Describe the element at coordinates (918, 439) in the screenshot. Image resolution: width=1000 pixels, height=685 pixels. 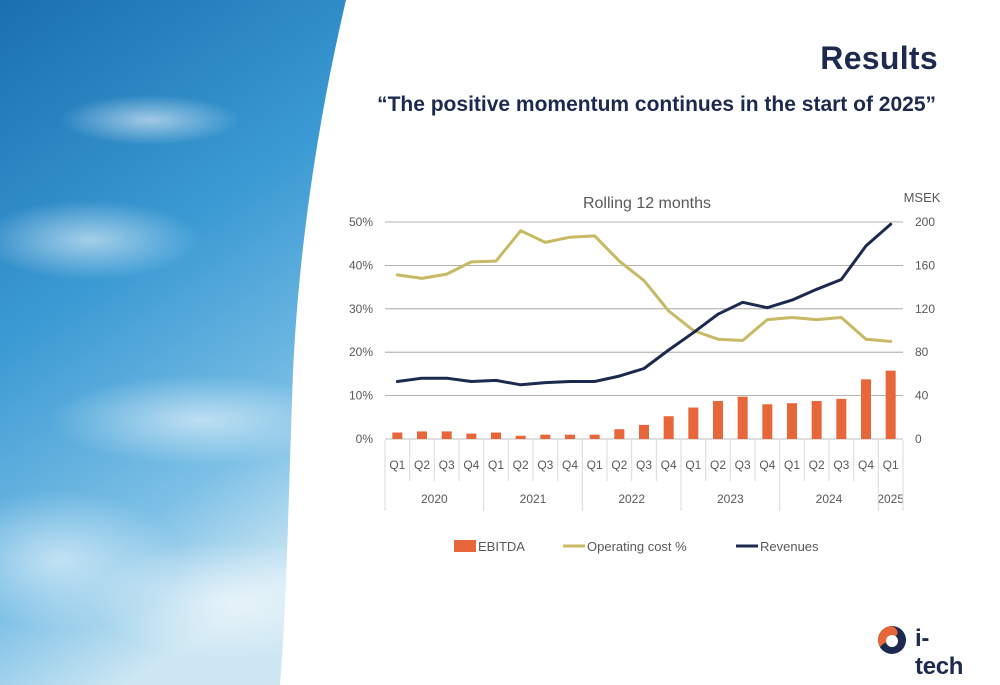
I see `y-right-tick-label: 0` at that location.